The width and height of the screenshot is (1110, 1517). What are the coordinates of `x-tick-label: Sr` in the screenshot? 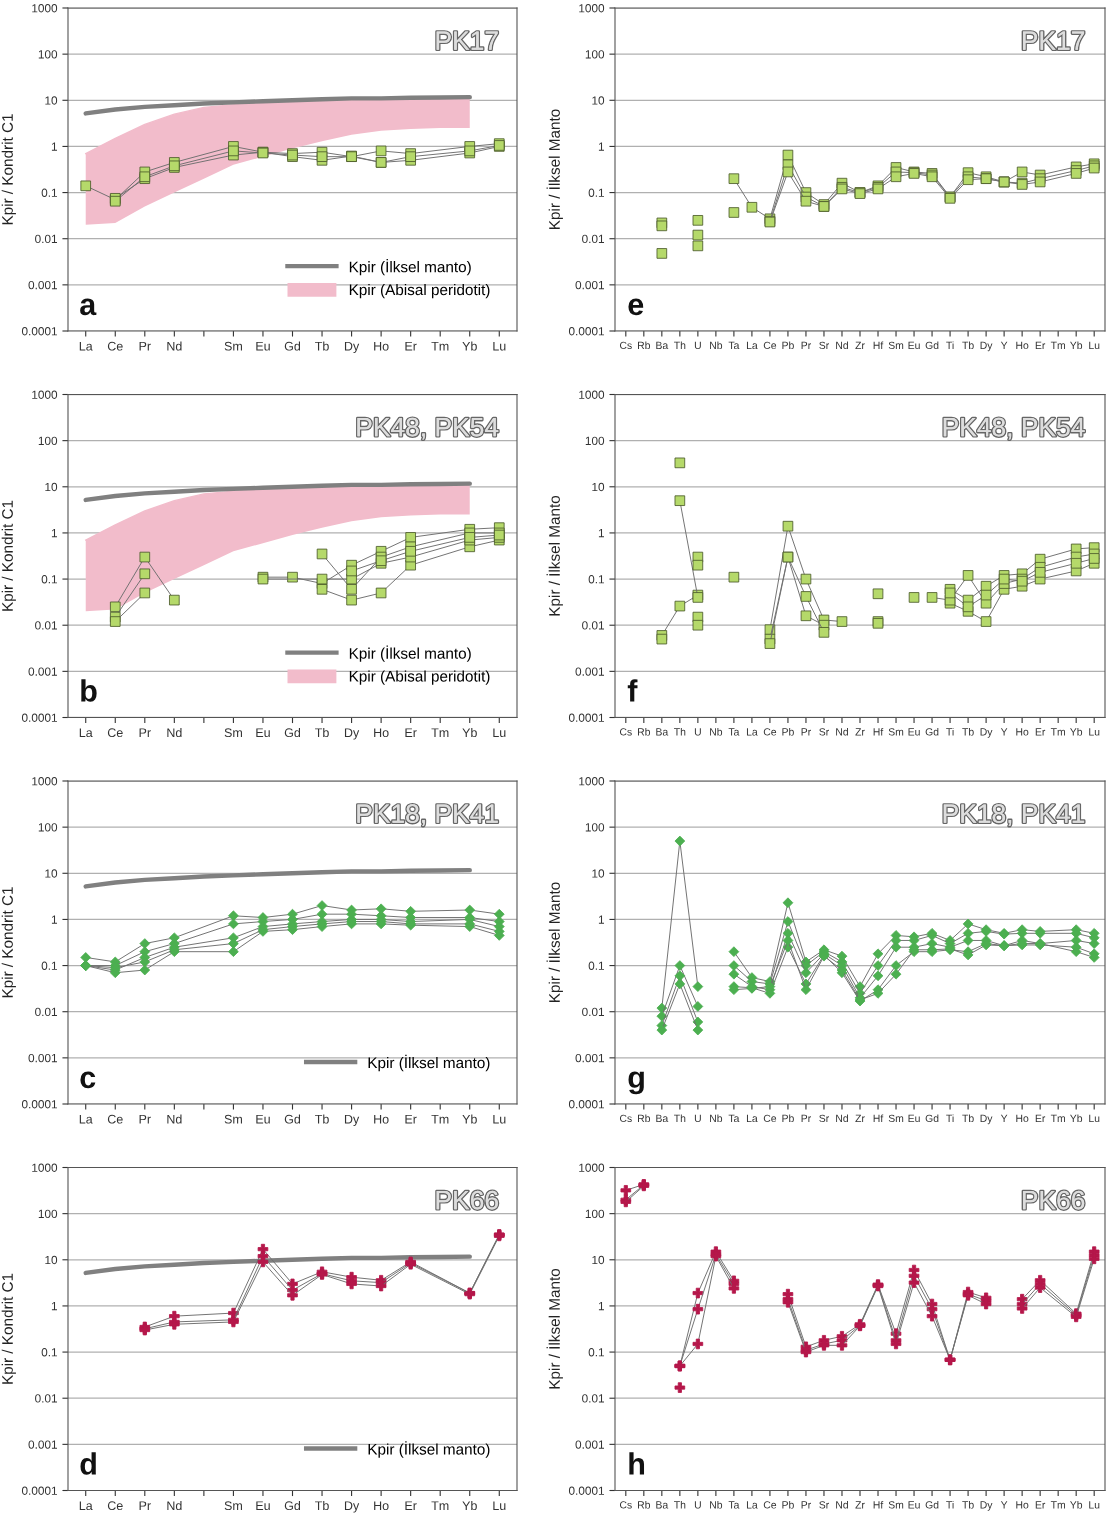 It's located at (824, 732).